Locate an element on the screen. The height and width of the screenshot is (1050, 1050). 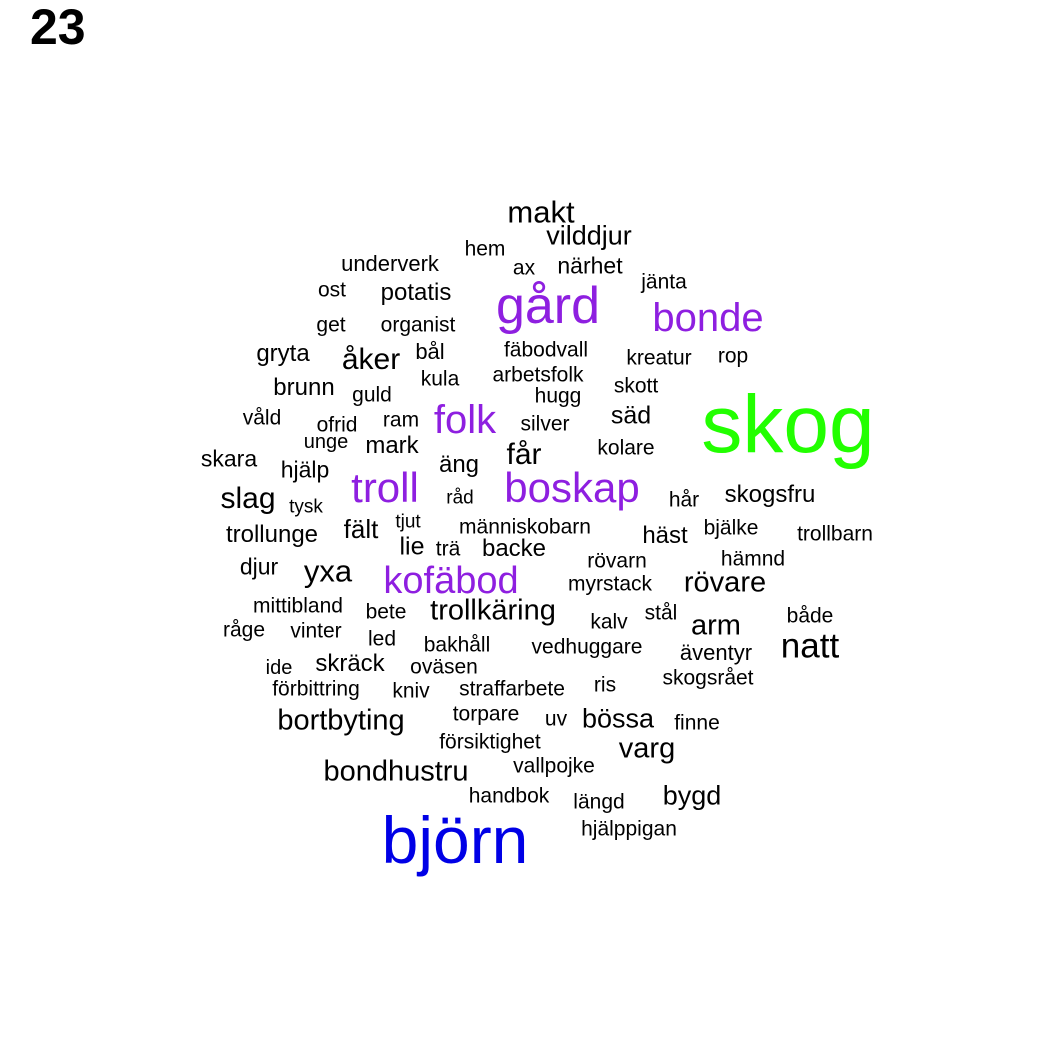
cloud-word-ram: ram is located at coordinates (401, 420).